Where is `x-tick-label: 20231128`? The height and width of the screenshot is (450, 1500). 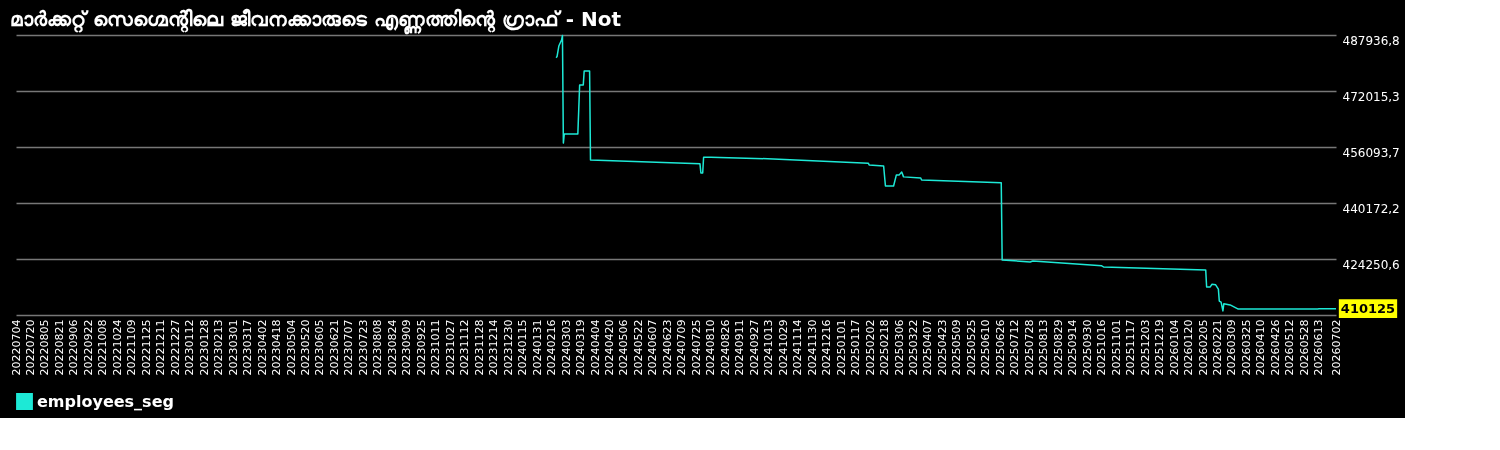 x-tick-label: 20231128 is located at coordinates (479, 347).